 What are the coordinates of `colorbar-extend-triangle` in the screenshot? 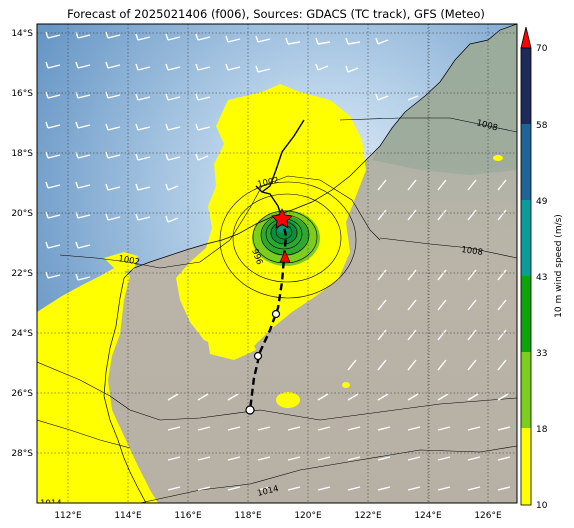 It's located at (526, 37).